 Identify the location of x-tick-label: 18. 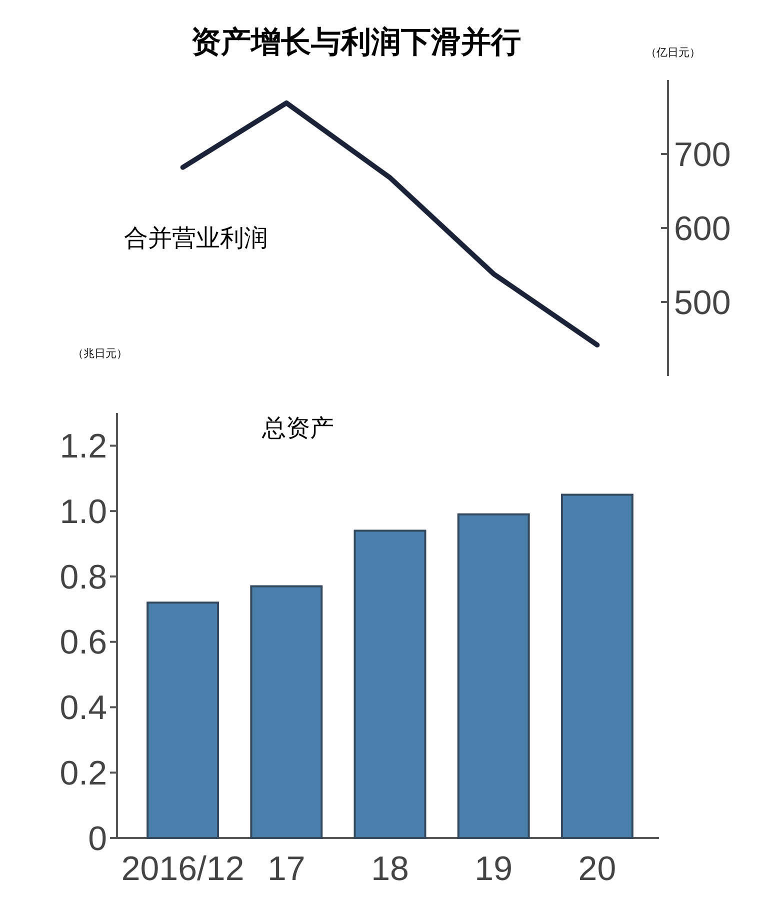
(390, 869).